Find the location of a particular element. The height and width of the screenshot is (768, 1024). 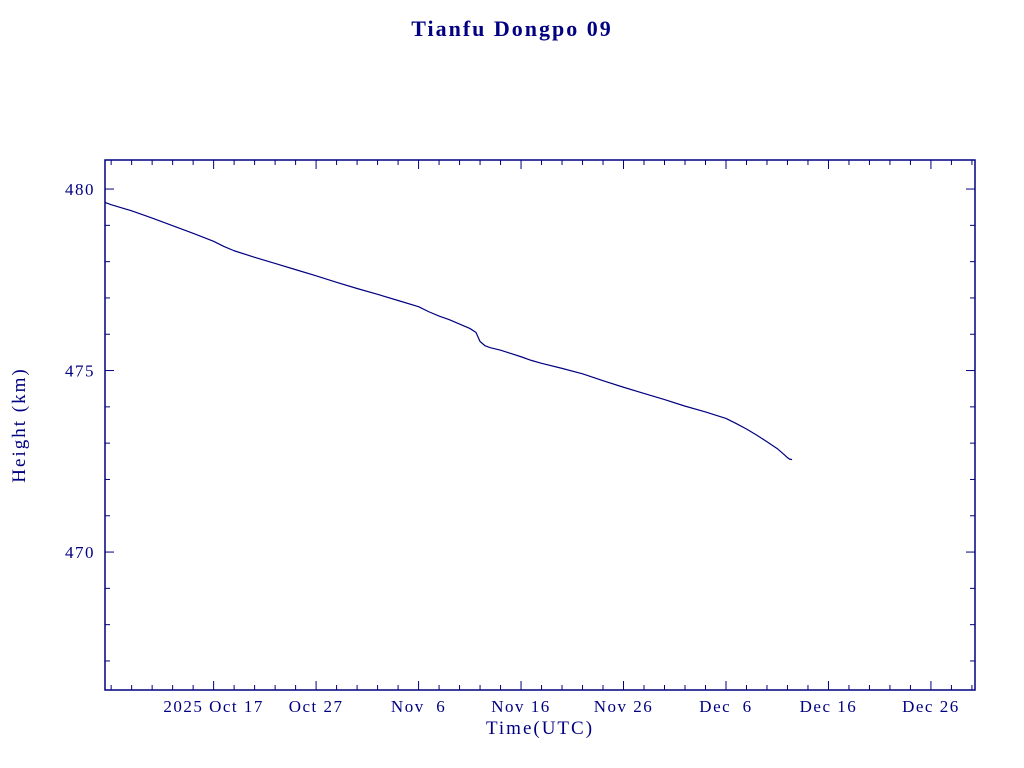

x-axis-label: Time(UTC) is located at coordinates (540, 728).